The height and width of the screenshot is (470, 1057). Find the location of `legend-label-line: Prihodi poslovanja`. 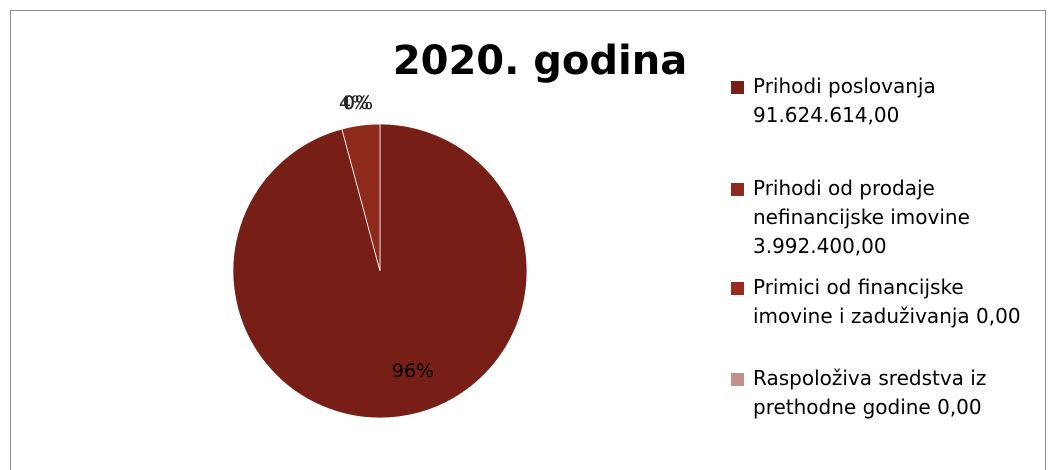

legend-label-line: Prihodi poslovanja is located at coordinates (844, 86).